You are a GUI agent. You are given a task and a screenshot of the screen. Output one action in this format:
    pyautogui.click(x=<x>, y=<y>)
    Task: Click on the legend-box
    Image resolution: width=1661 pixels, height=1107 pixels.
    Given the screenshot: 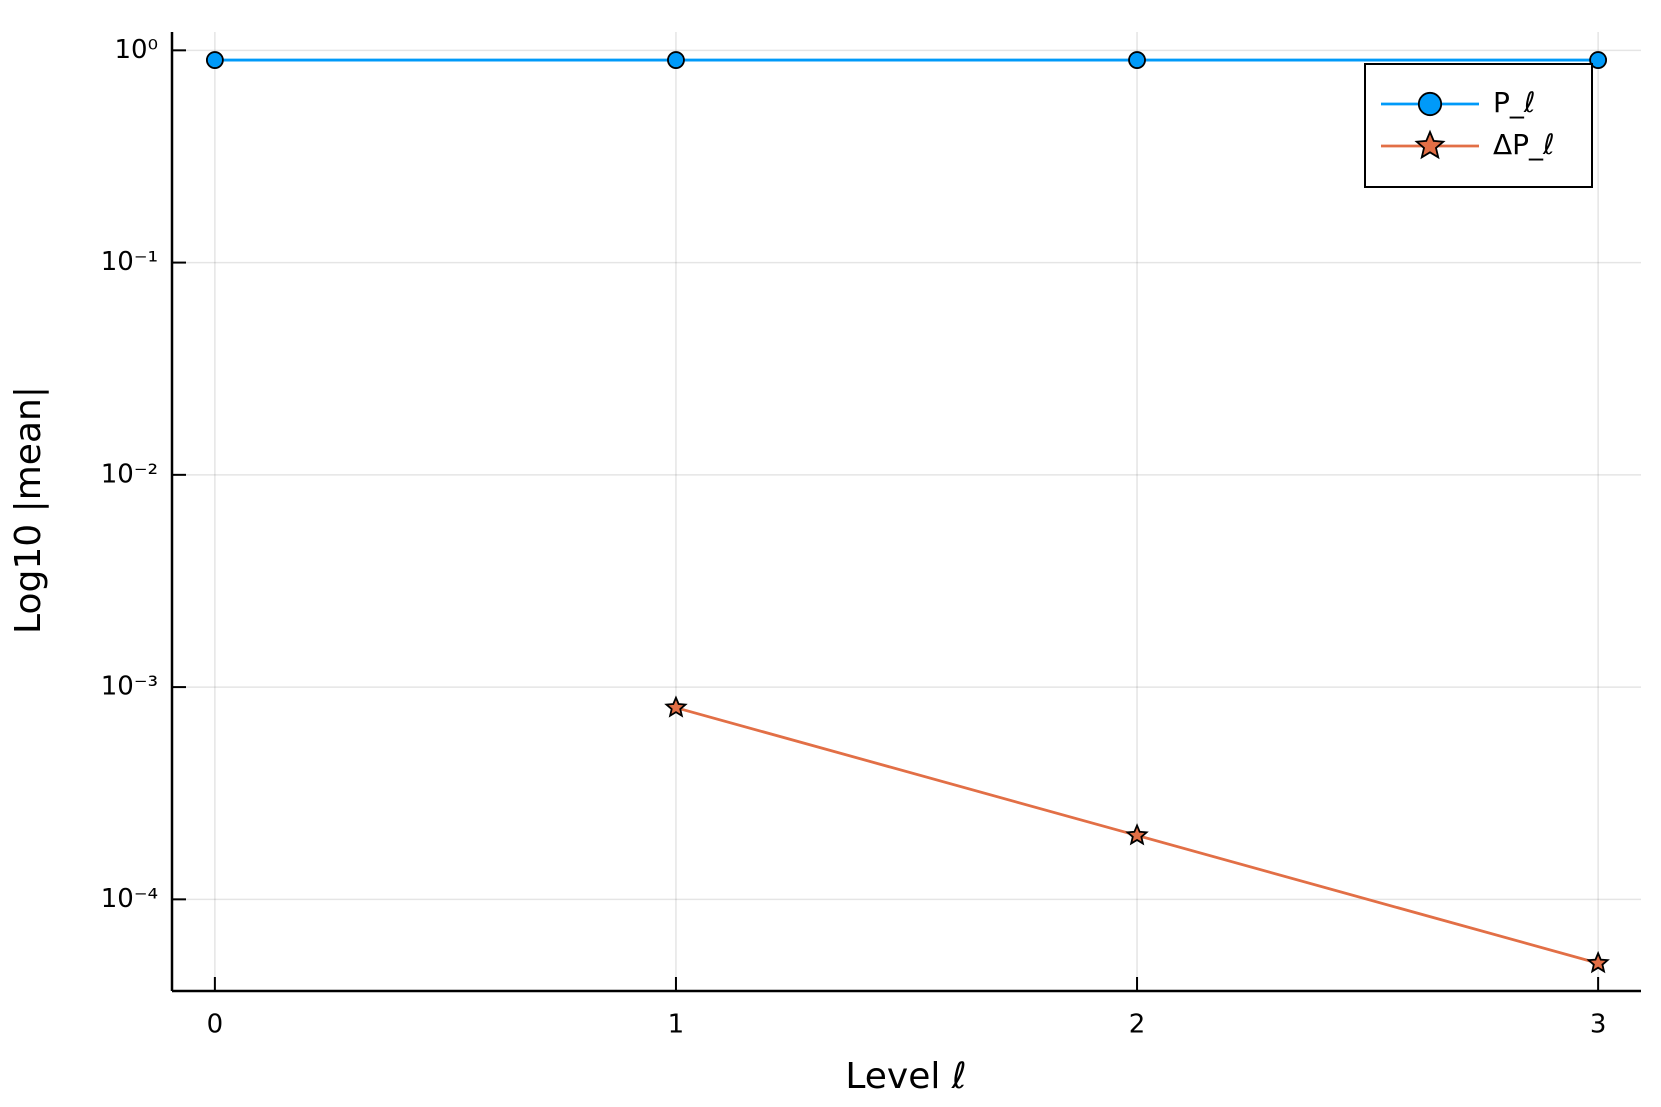 What is the action you would take?
    pyautogui.click(x=1478, y=125)
    